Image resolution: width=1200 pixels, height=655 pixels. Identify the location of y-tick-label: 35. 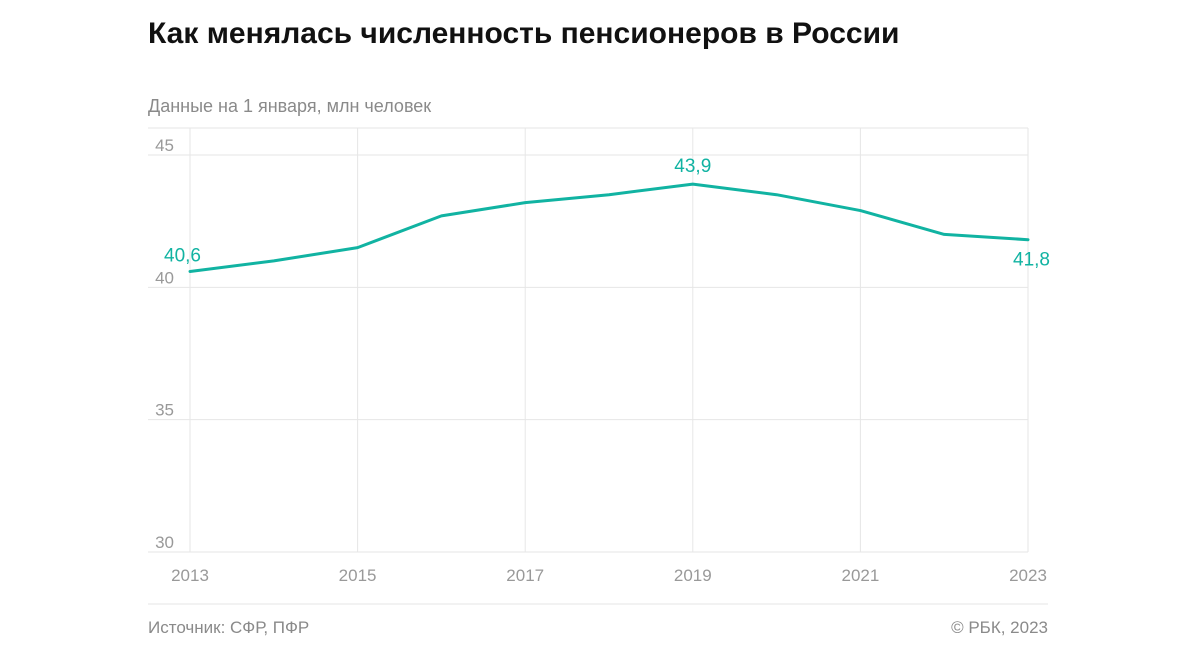
(164, 410).